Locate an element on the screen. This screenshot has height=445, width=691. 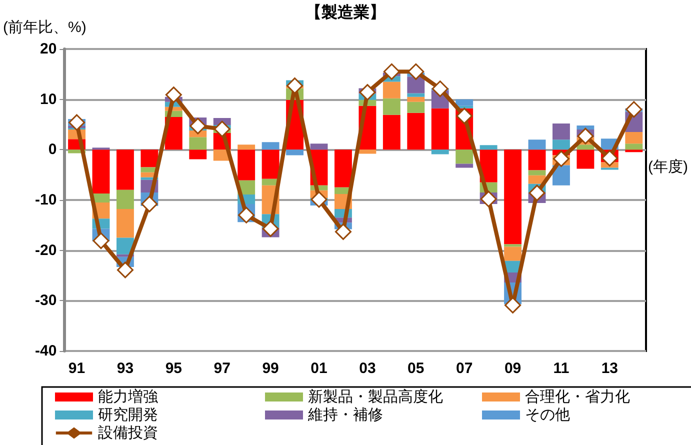
x-tick-label: 99 is located at coordinates (270, 368).